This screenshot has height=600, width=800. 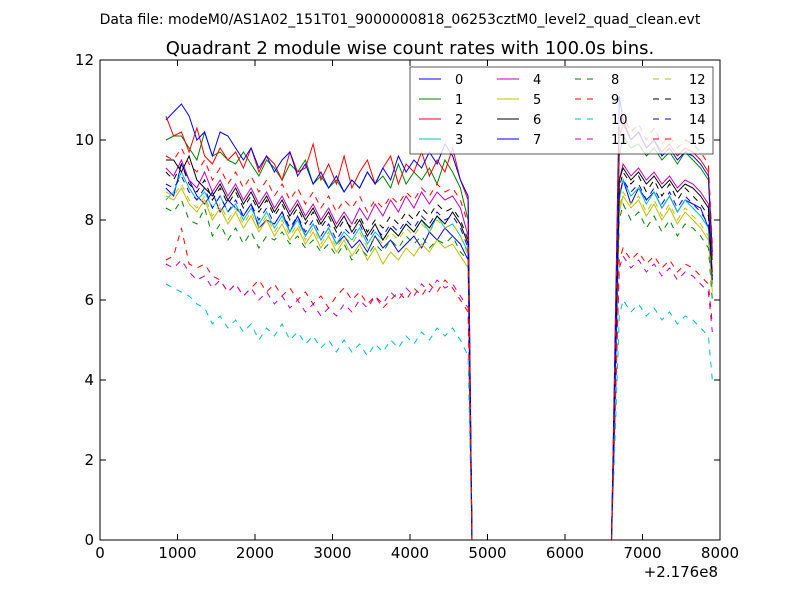 I want to click on x-tick-label: 5000, so click(x=487, y=553).